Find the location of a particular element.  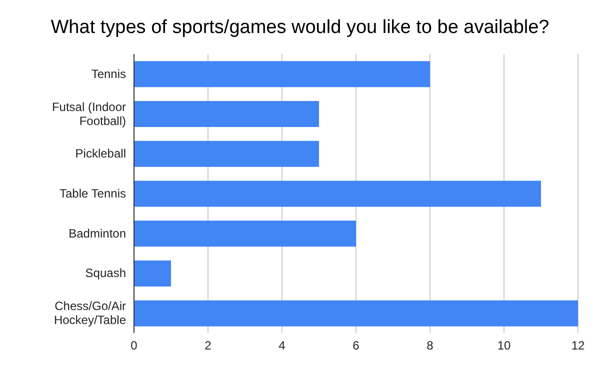

x-tick-label: 4 is located at coordinates (282, 345).